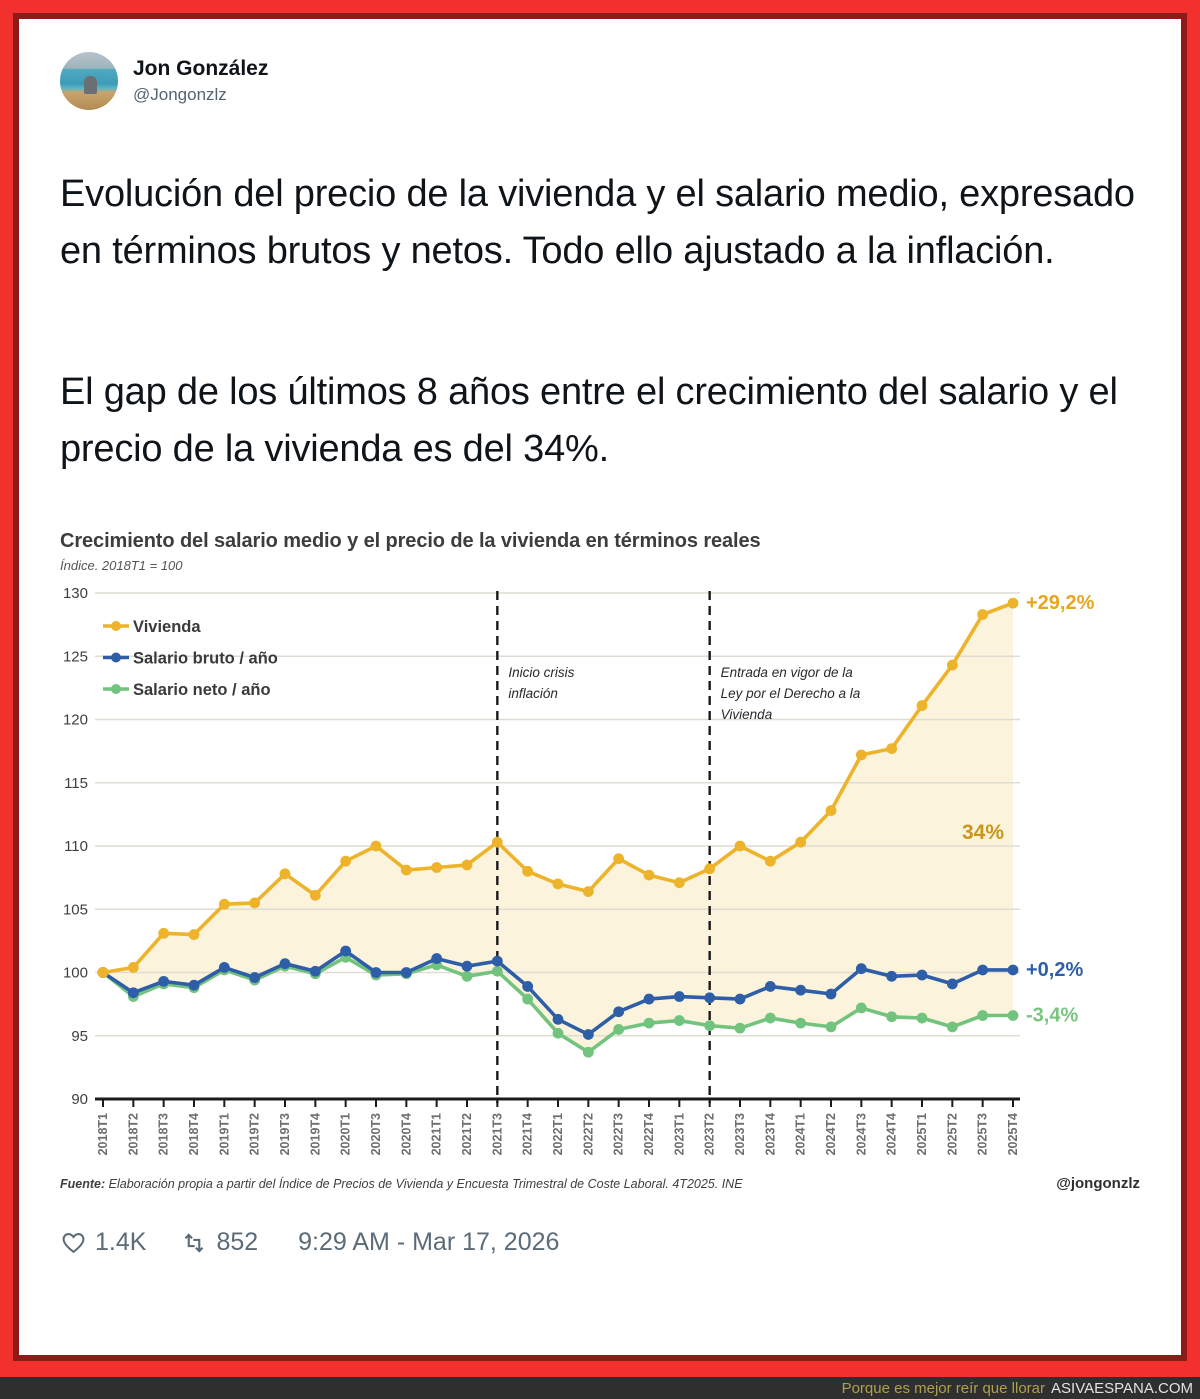  What do you see at coordinates (224, 1134) in the screenshot?
I see `x-axis-label: 2019T1` at bounding box center [224, 1134].